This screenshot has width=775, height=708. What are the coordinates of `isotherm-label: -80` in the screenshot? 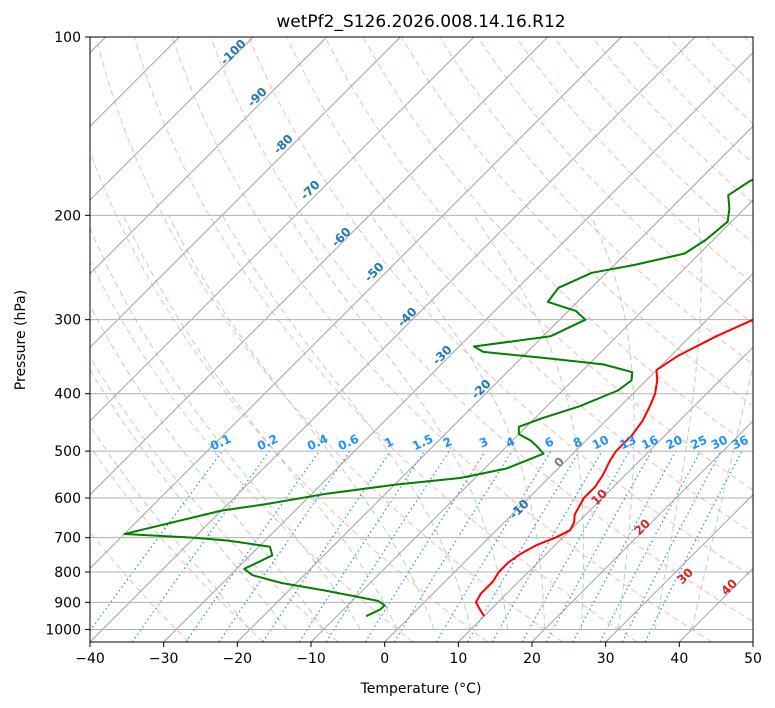 It's located at (283, 144).